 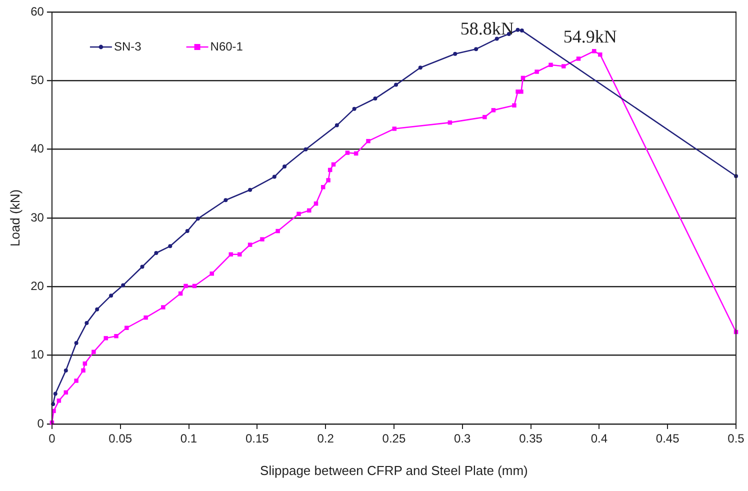 What do you see at coordinates (463, 439) in the screenshot?
I see `x-tick-label: 0.3` at bounding box center [463, 439].